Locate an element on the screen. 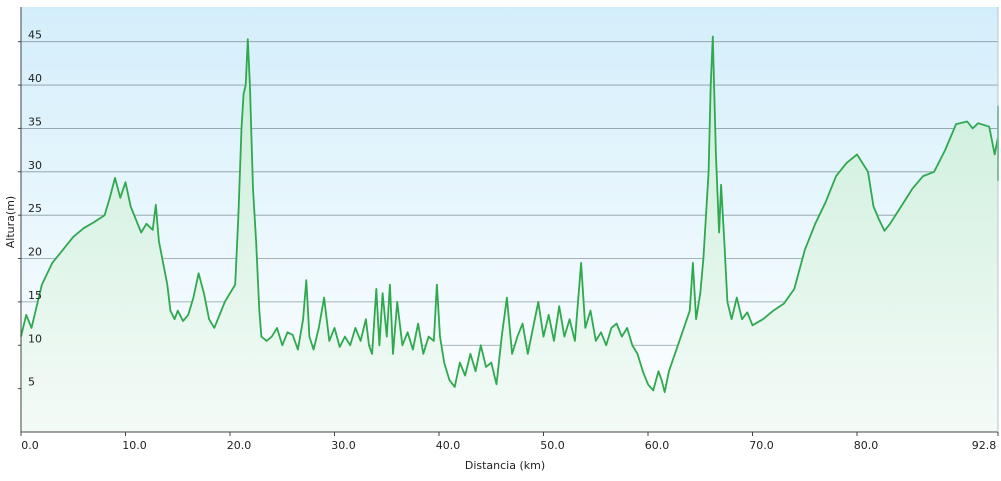 This screenshot has height=481, width=1001. x-tick-label: 80.0 is located at coordinates (866, 445).